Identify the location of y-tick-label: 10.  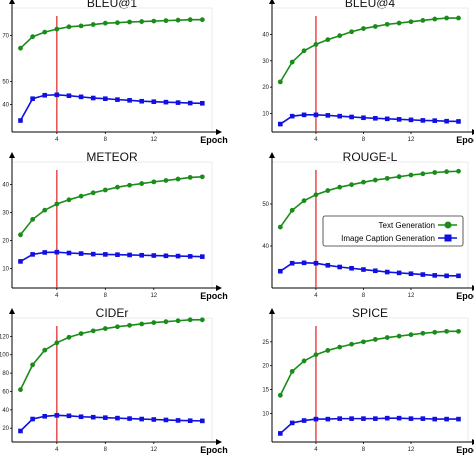
(265, 414).